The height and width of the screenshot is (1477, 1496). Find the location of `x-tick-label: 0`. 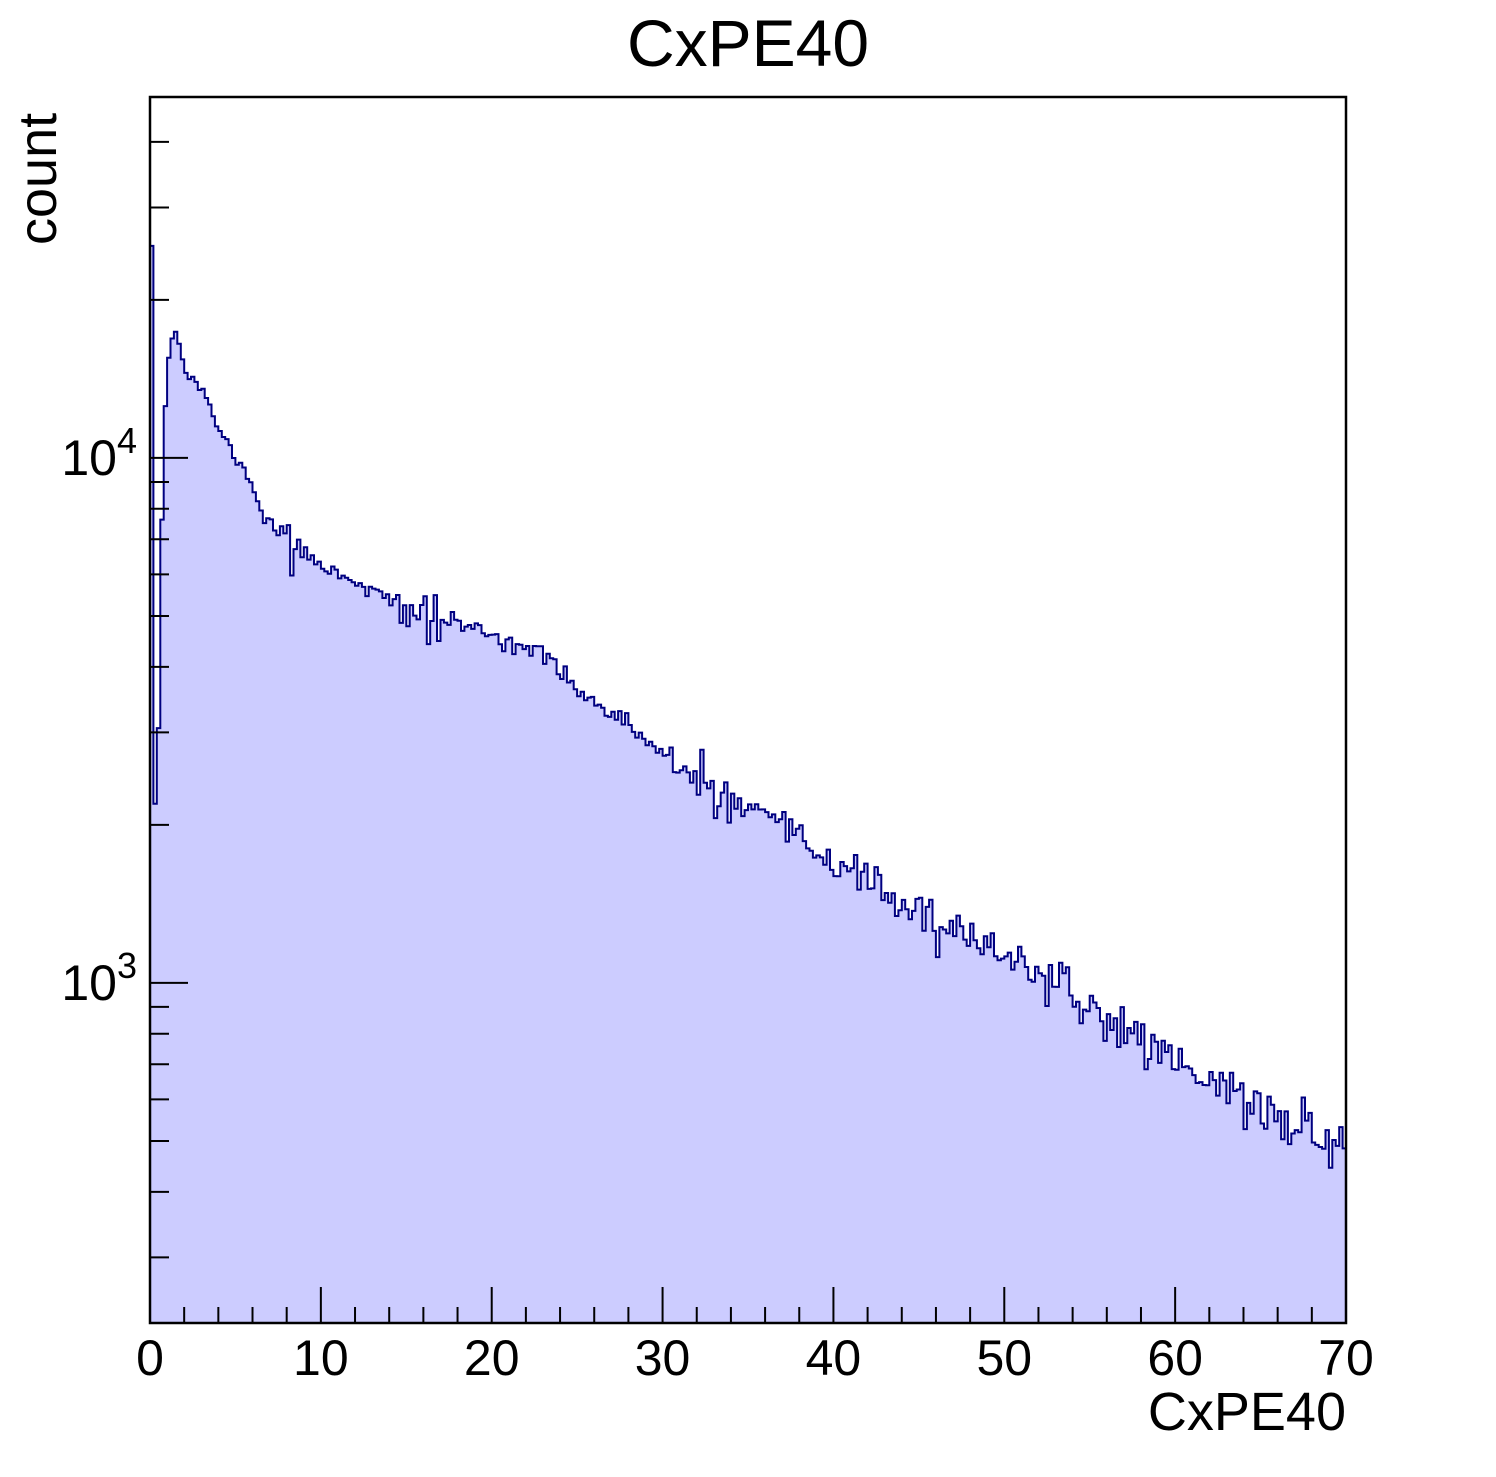

x-tick-label: 0 is located at coordinates (150, 1358).